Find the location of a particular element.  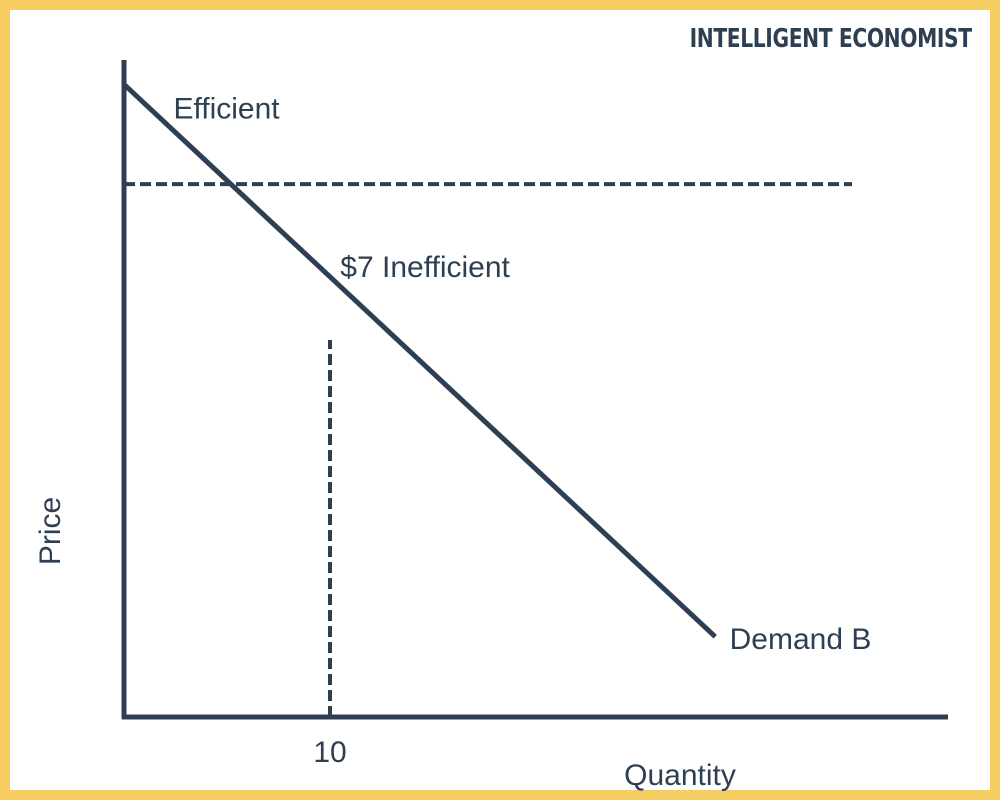

brand-logo: INTELLIGENT ECONOMIST is located at coordinates (831, 39).